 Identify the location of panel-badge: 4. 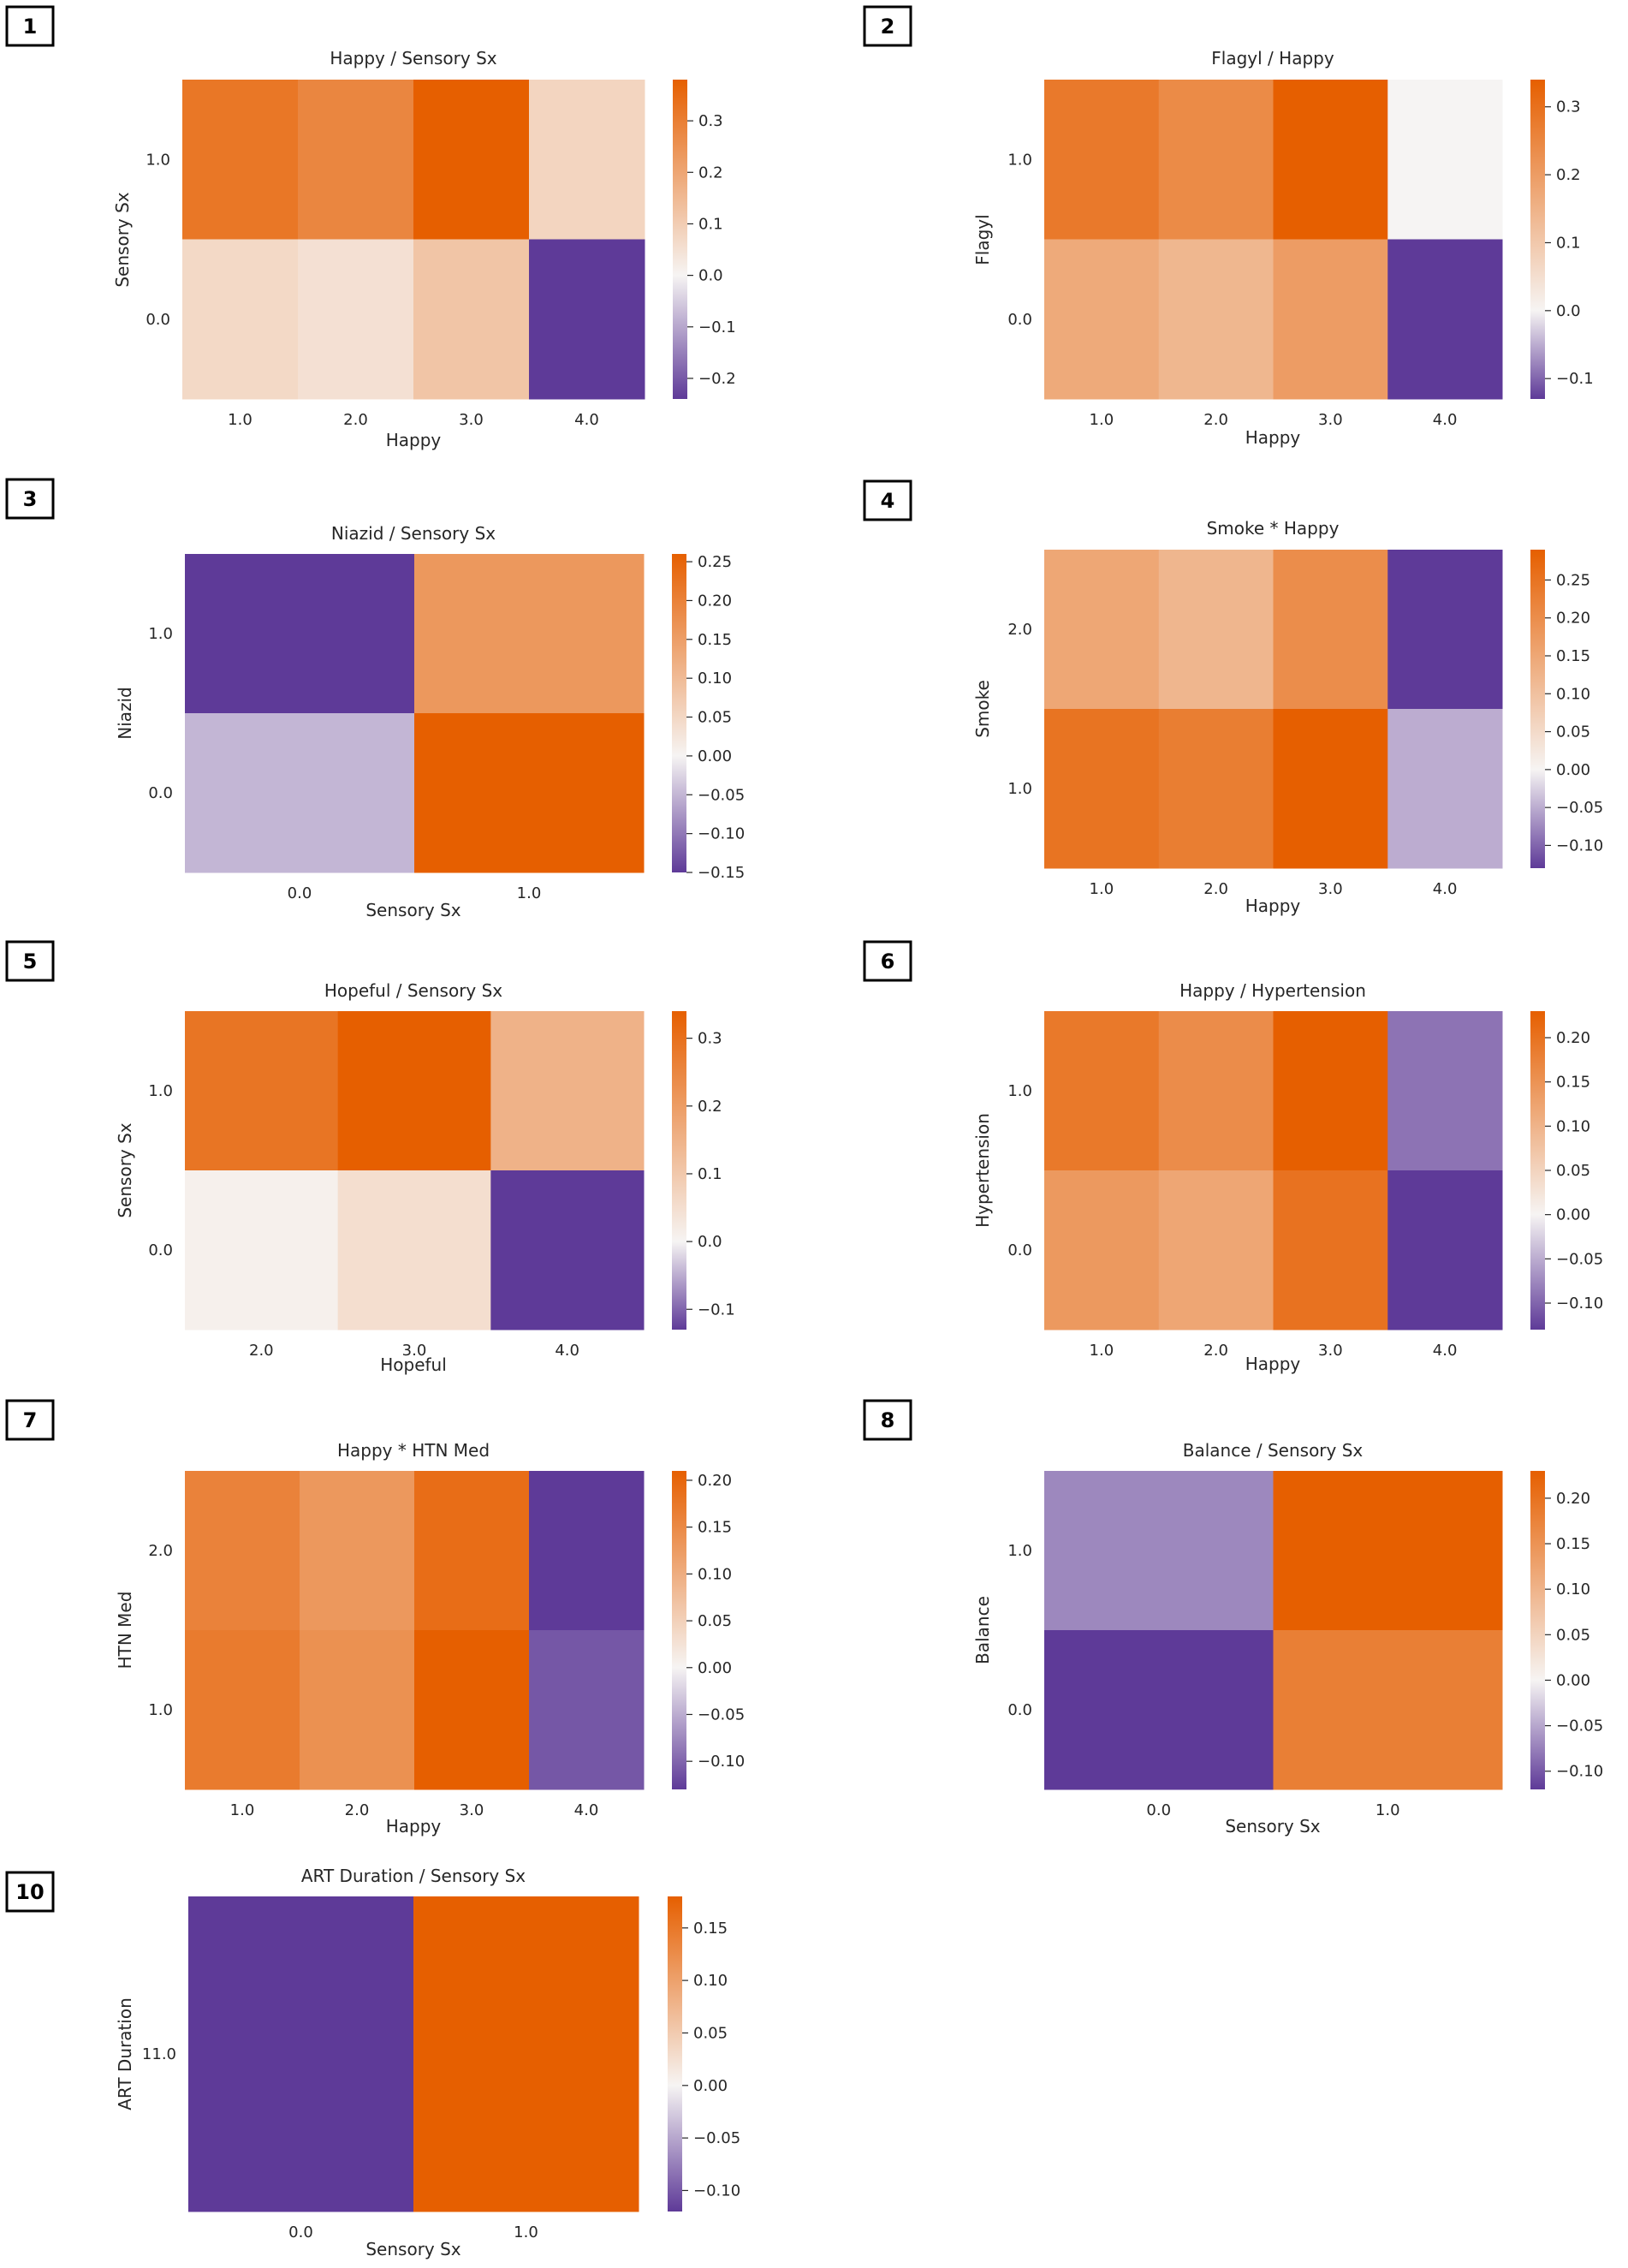
(887, 500).